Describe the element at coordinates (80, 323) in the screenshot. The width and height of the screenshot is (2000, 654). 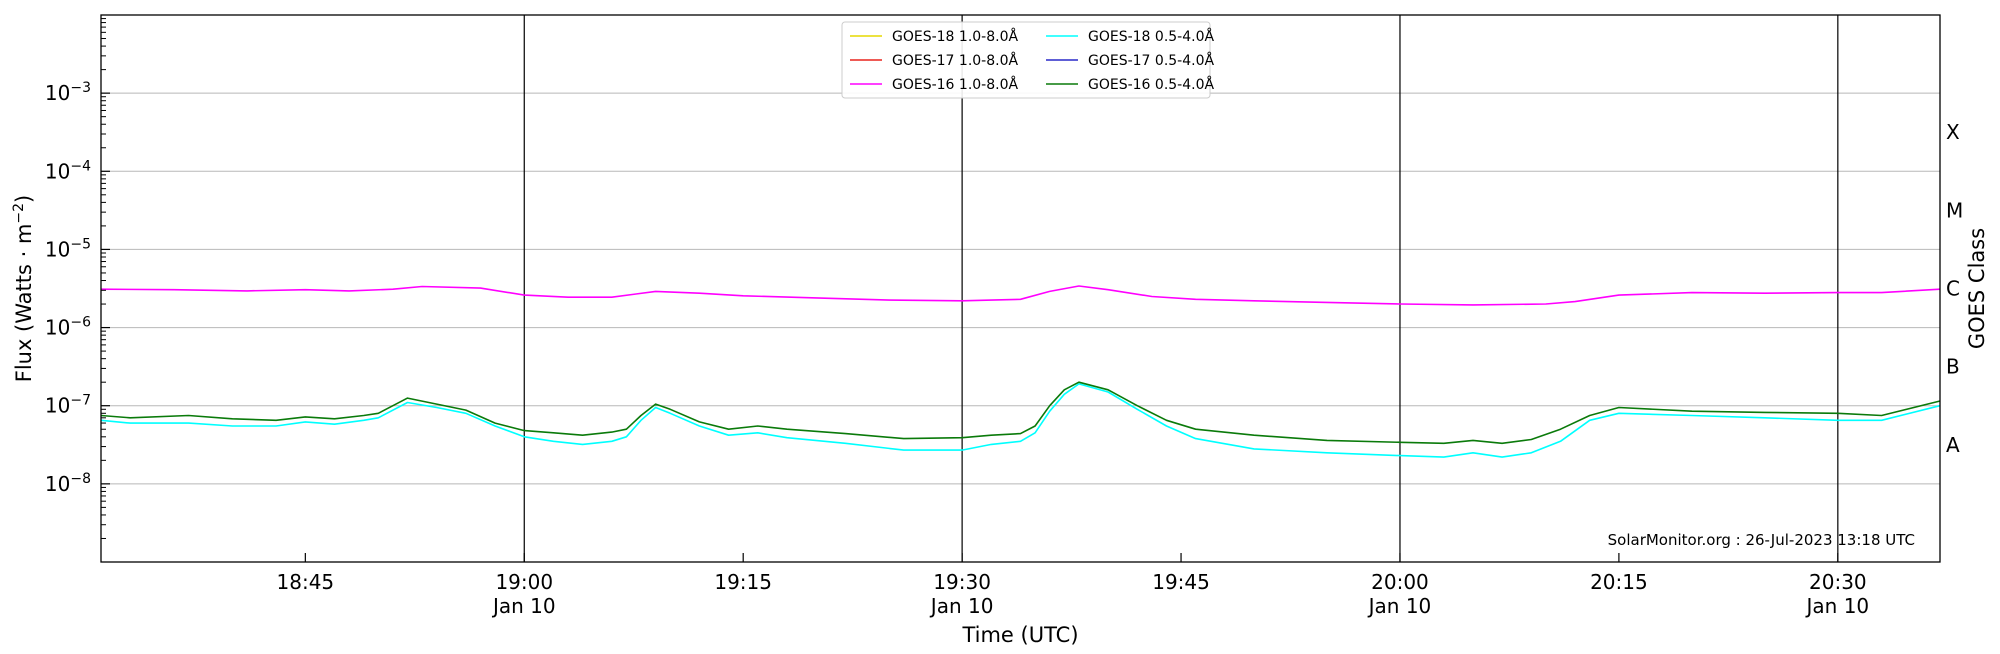
I see `y-tick-exponent: −6` at that location.